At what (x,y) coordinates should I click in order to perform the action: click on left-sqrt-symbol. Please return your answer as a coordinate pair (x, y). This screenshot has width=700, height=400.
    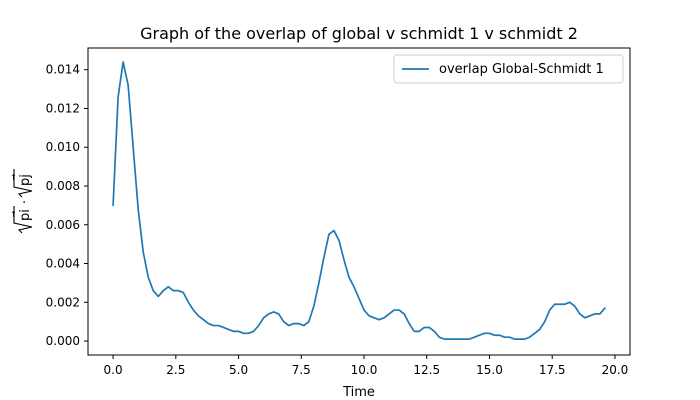
    Looking at the image, I should click on (23, 220).